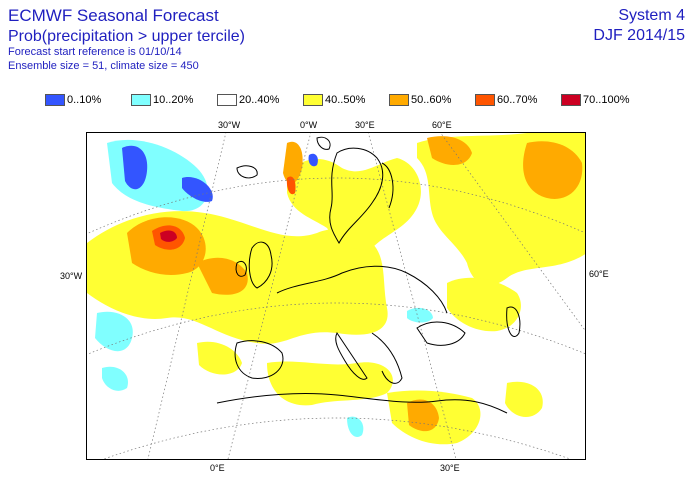 This screenshot has height=480, width=697. What do you see at coordinates (71, 276) in the screenshot?
I see `axis-label-left-30w: 30°W` at bounding box center [71, 276].